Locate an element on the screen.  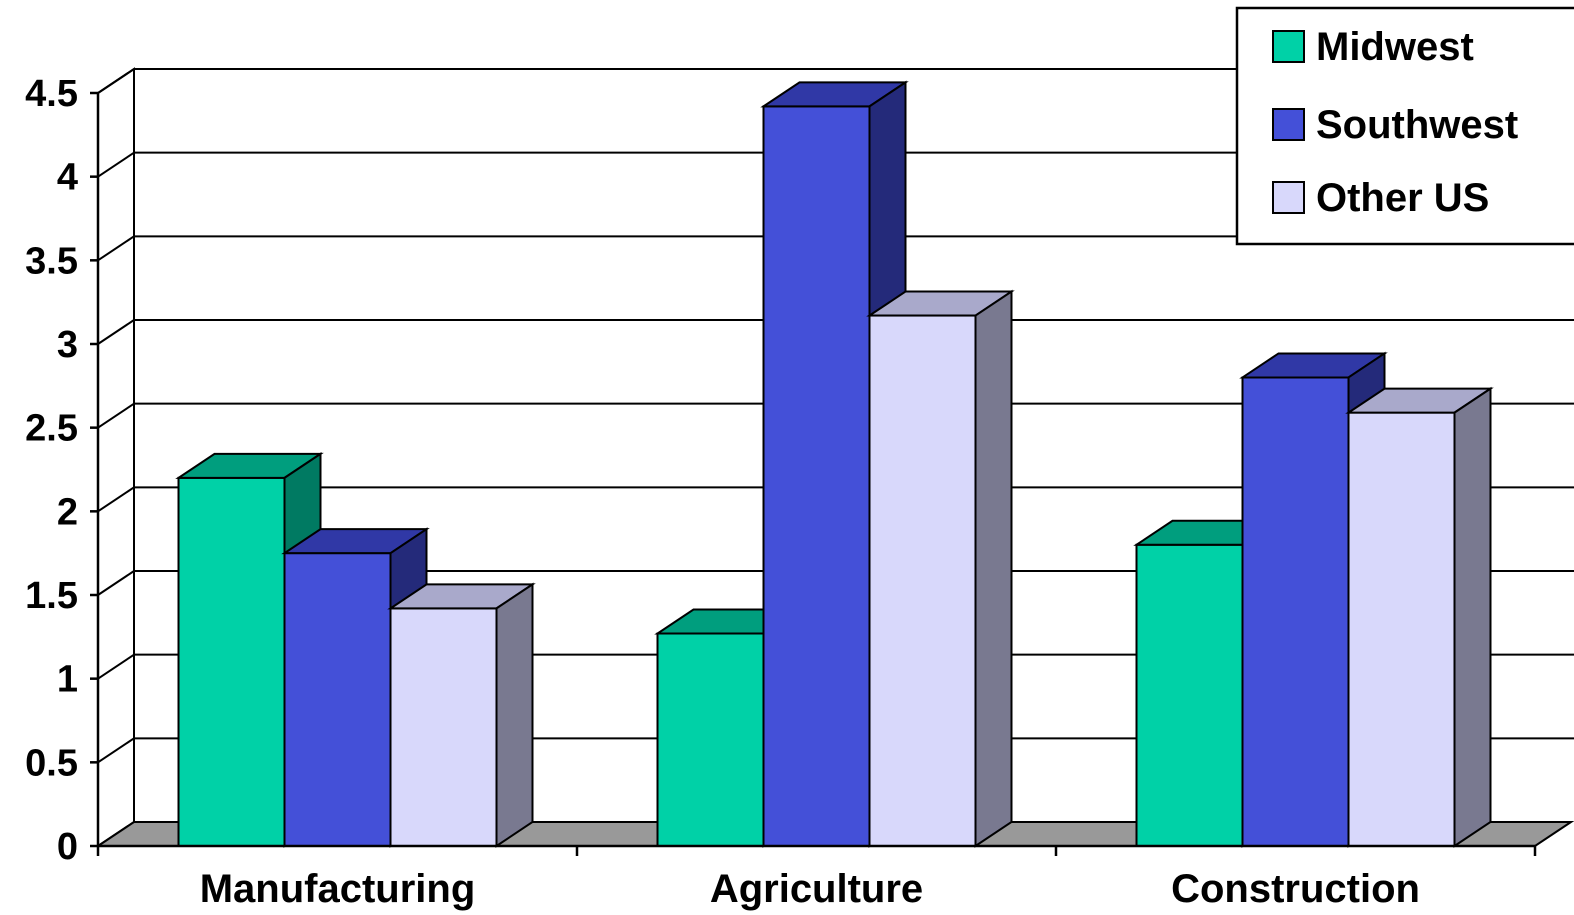
x-category-label: Agriculture is located at coordinates (816, 889).